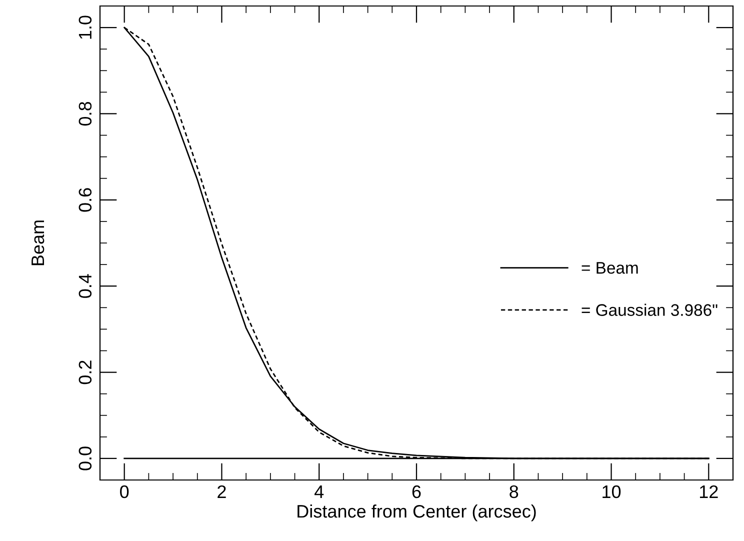 The width and height of the screenshot is (744, 541). I want to click on y-tick-label: 0.2, so click(85, 372).